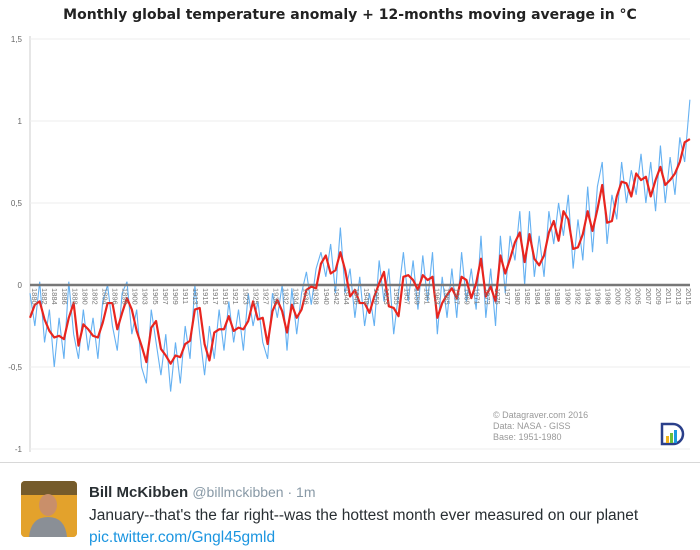  Describe the element at coordinates (94, 296) in the screenshot. I see `x-tick-label: 1892` at that location.